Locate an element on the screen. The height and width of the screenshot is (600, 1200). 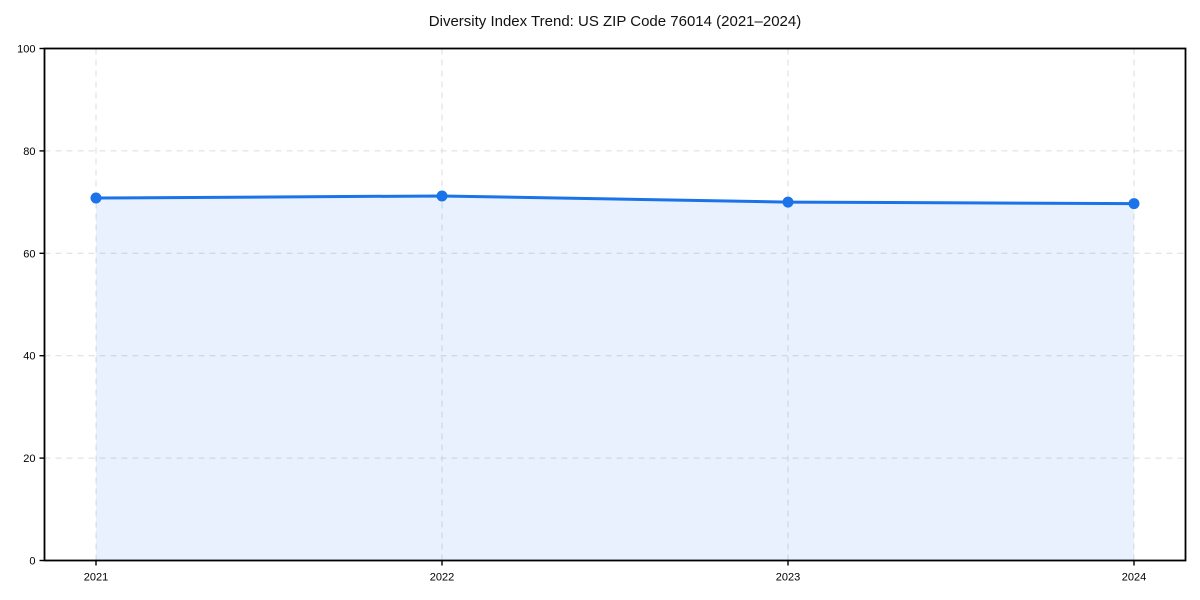
data-point-2022 is located at coordinates (442, 196).